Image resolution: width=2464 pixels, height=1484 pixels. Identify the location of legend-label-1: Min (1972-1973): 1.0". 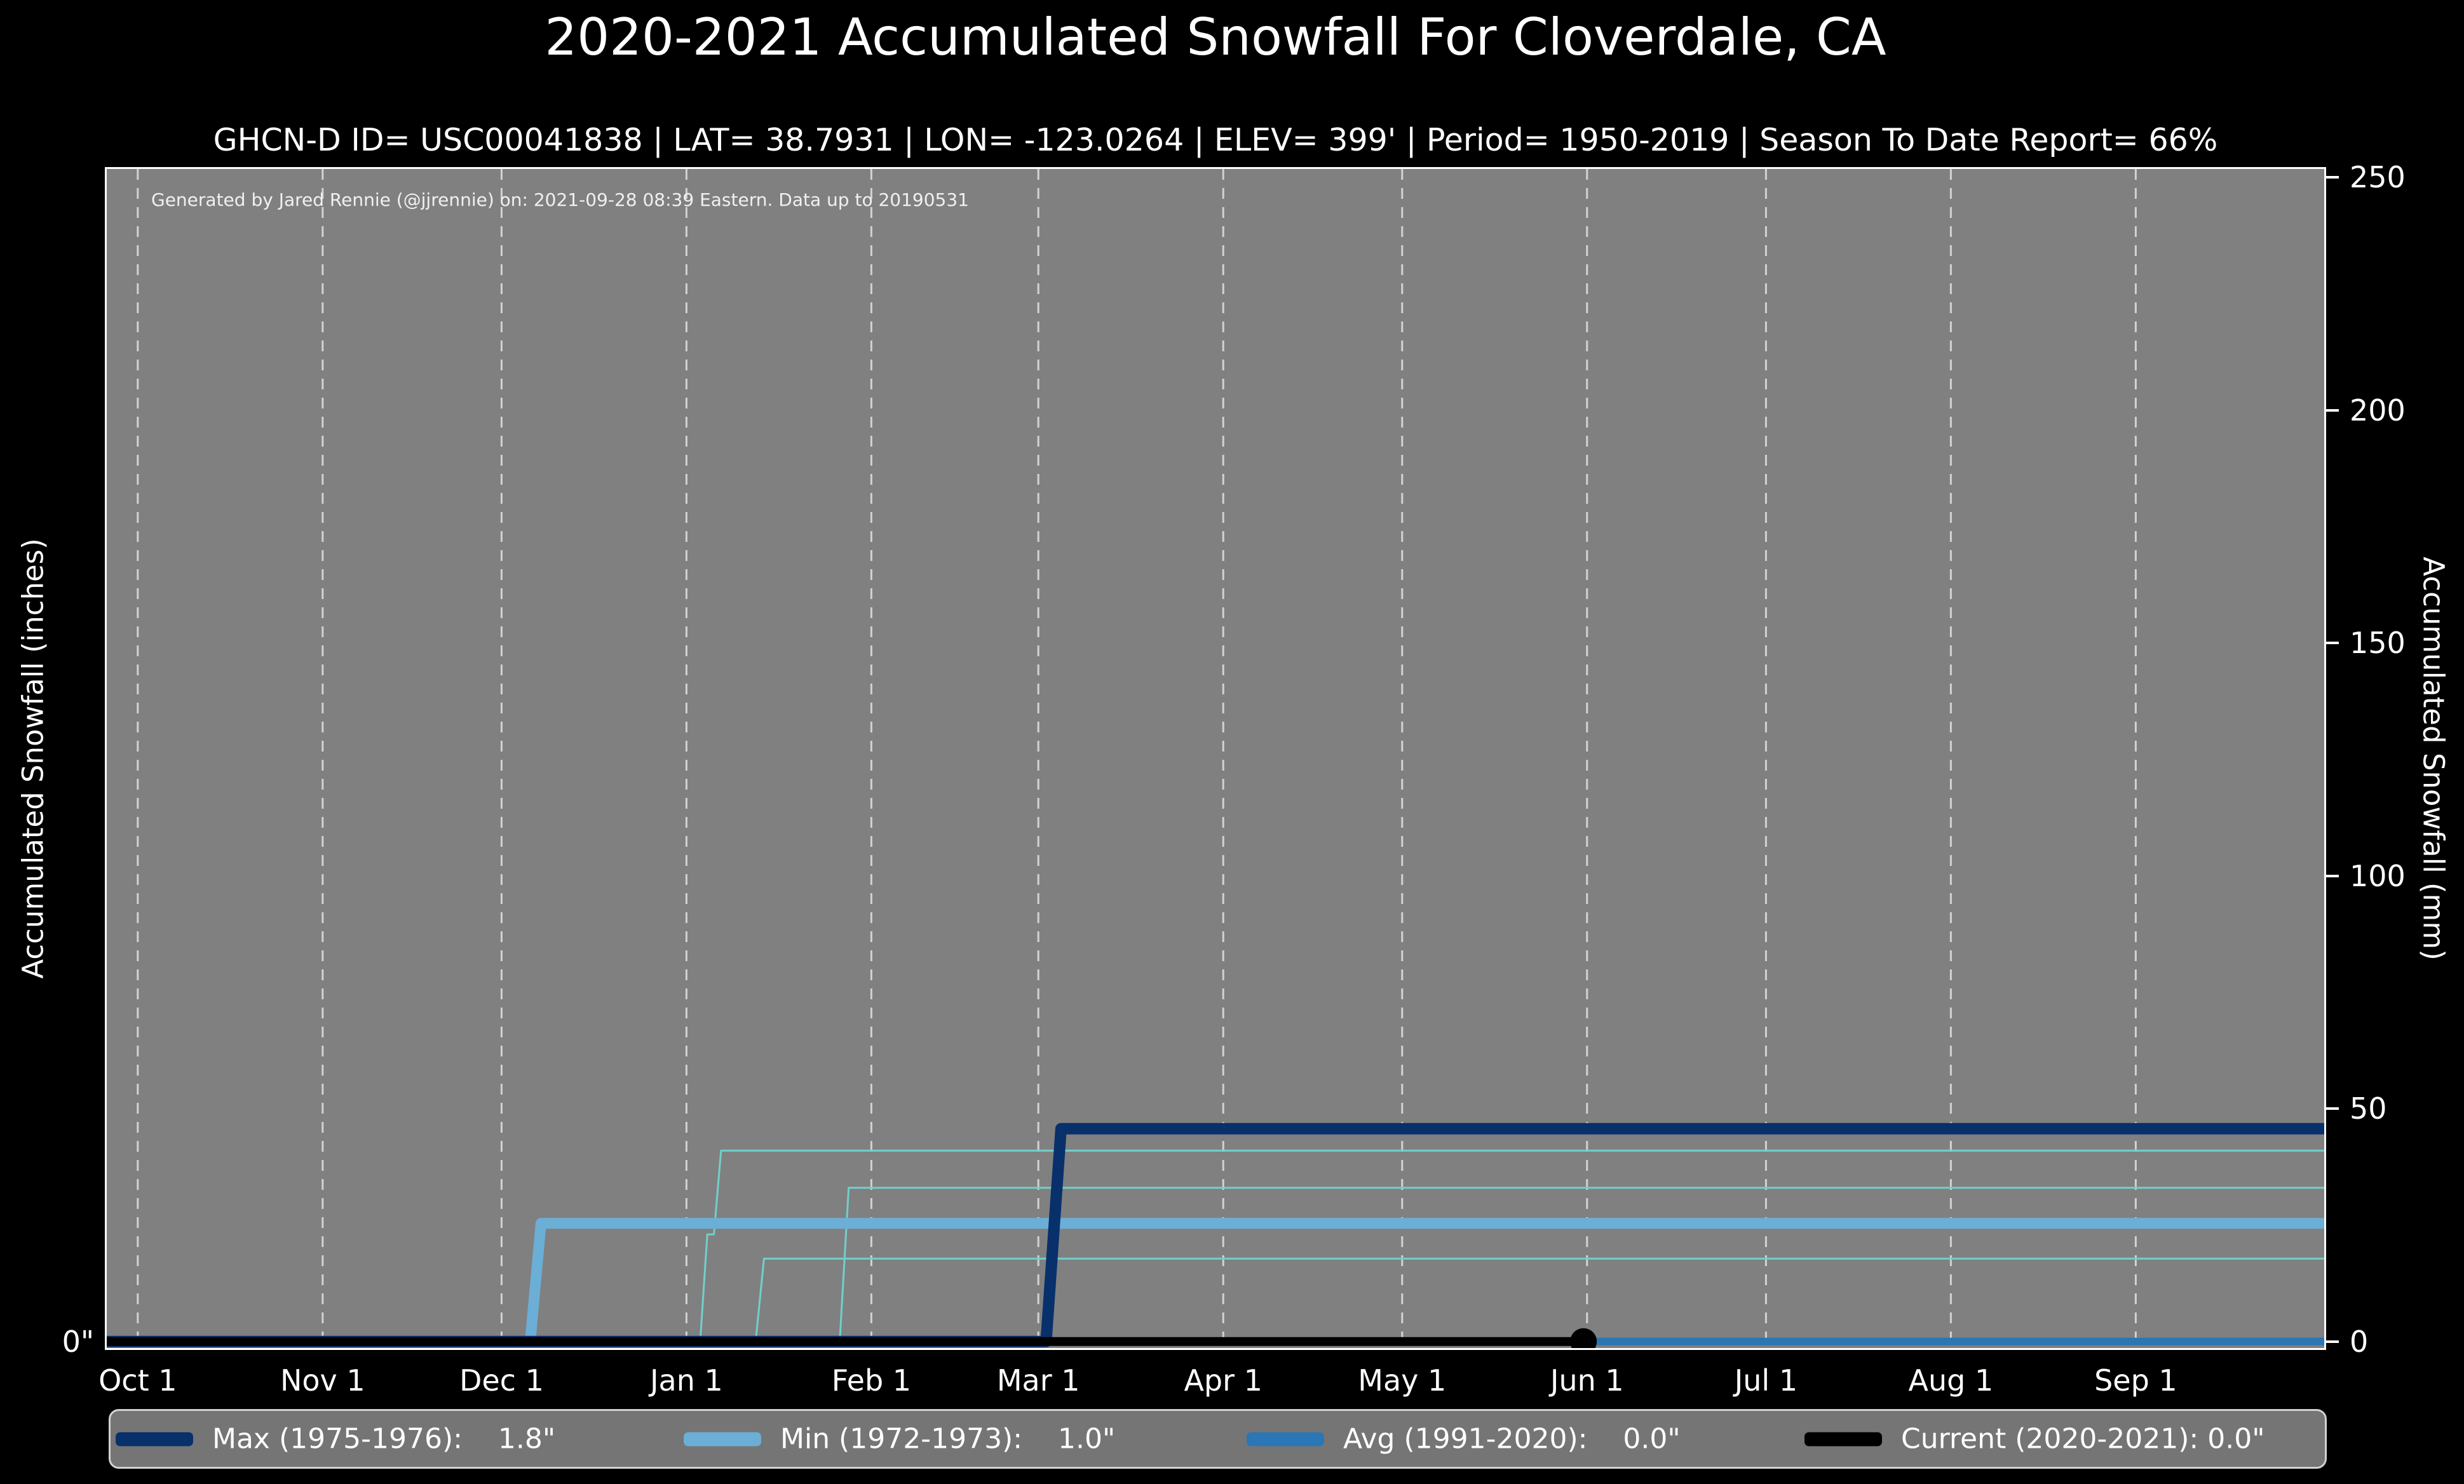
(948, 1438).